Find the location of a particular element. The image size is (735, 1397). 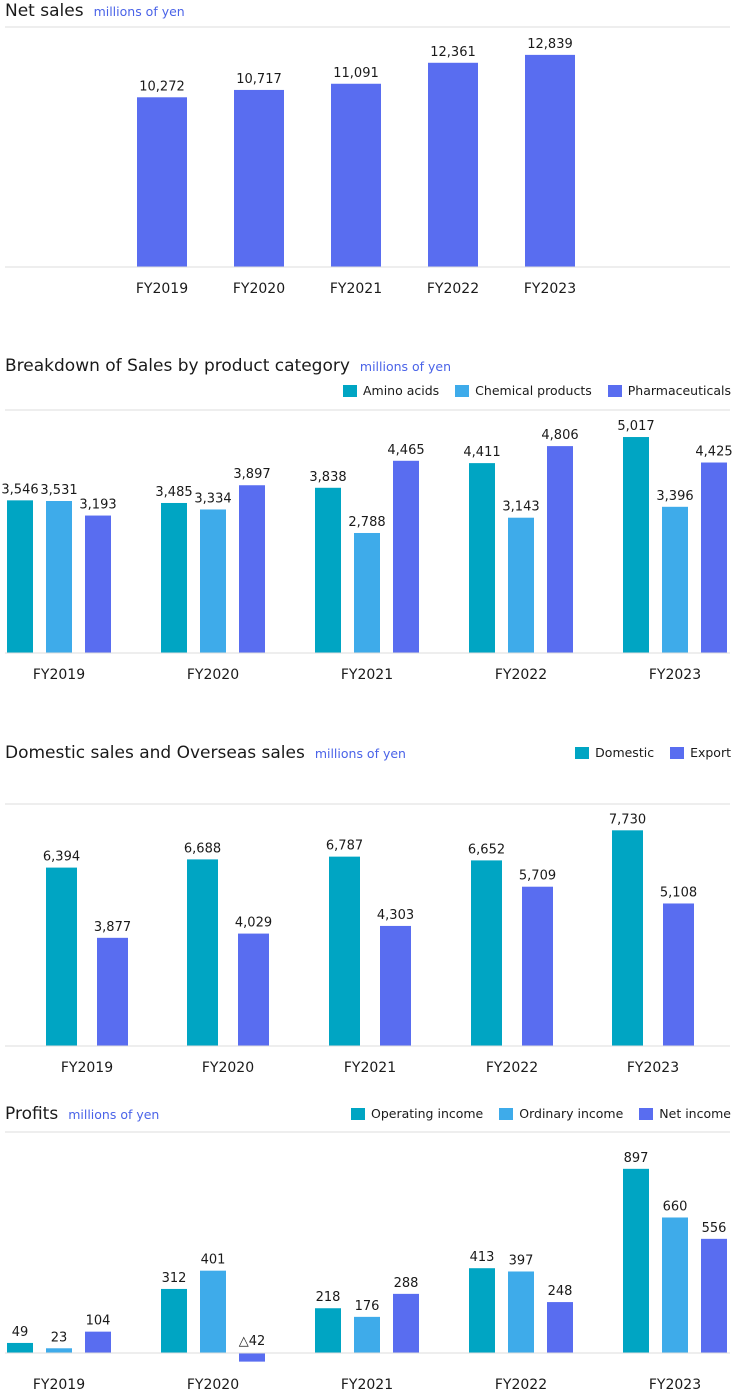

value-label-fy2022-series-0: 12,361 is located at coordinates (453, 52).